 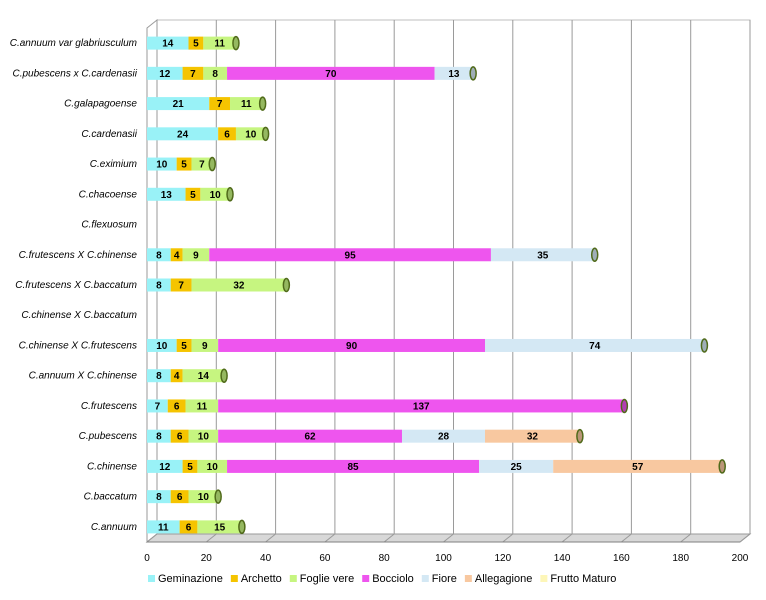 I want to click on data-label: 137, so click(x=421, y=406).